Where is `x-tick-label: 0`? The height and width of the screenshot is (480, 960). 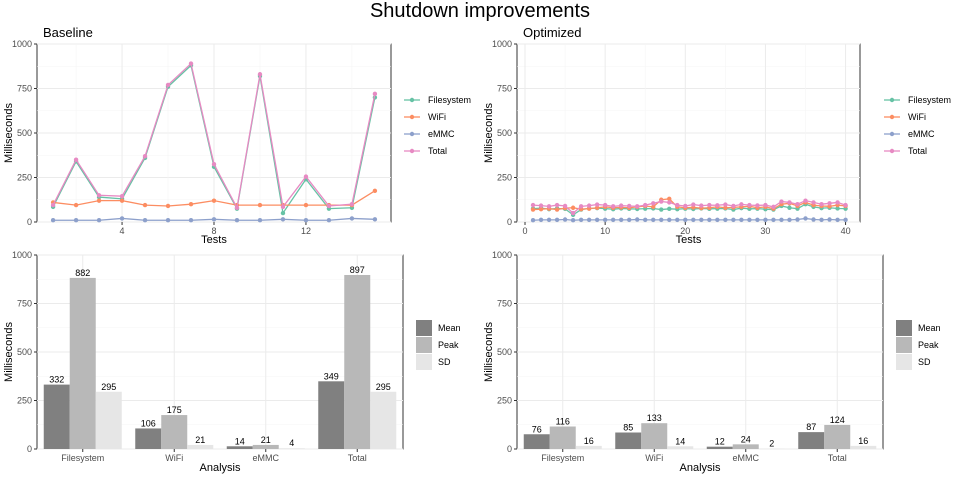 x-tick-label: 0 is located at coordinates (525, 231).